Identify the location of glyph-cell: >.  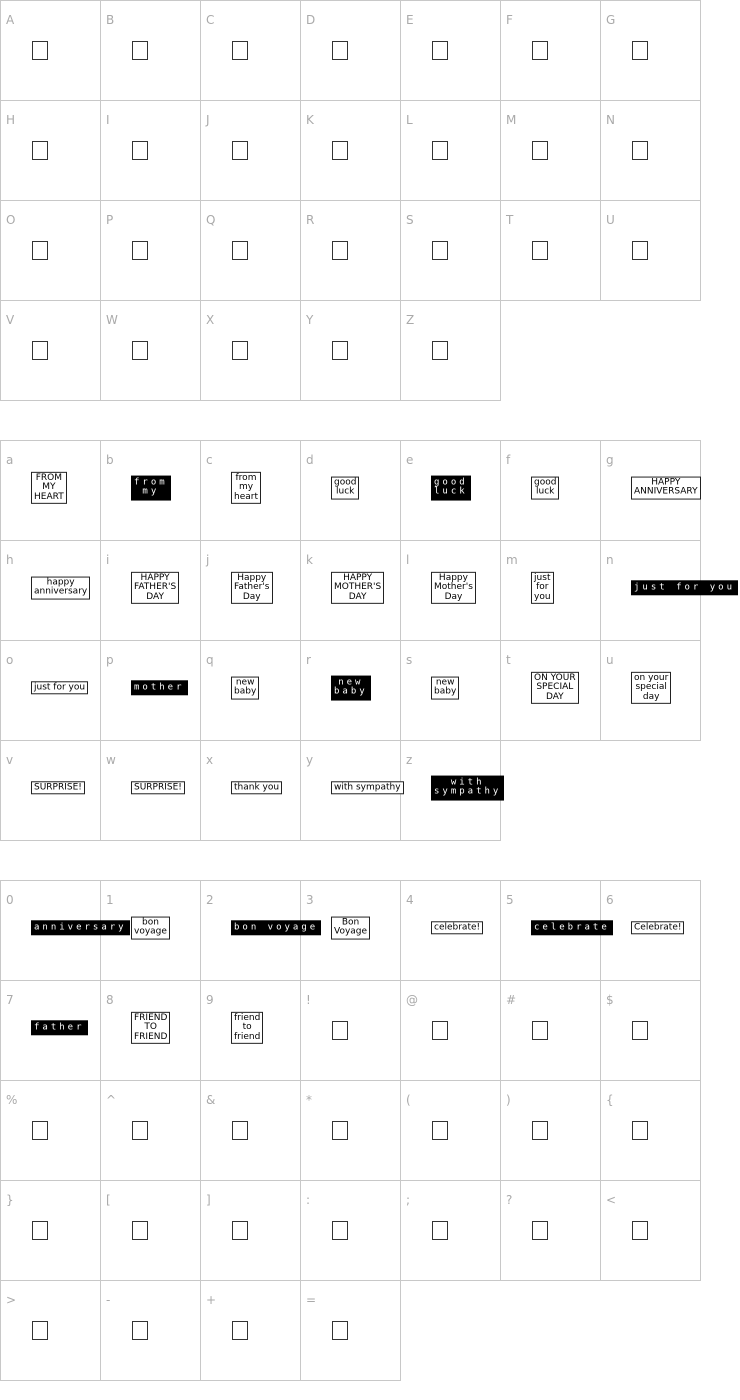
(50, 1330).